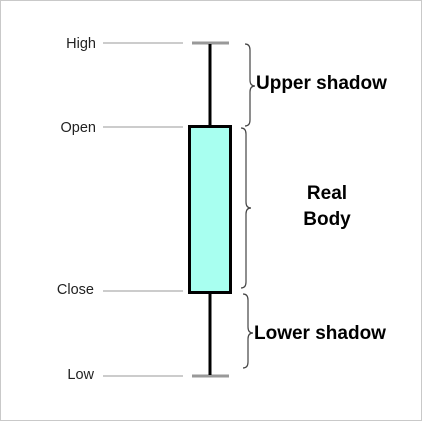 The width and height of the screenshot is (422, 421). I want to click on label-close: Close, so click(75, 290).